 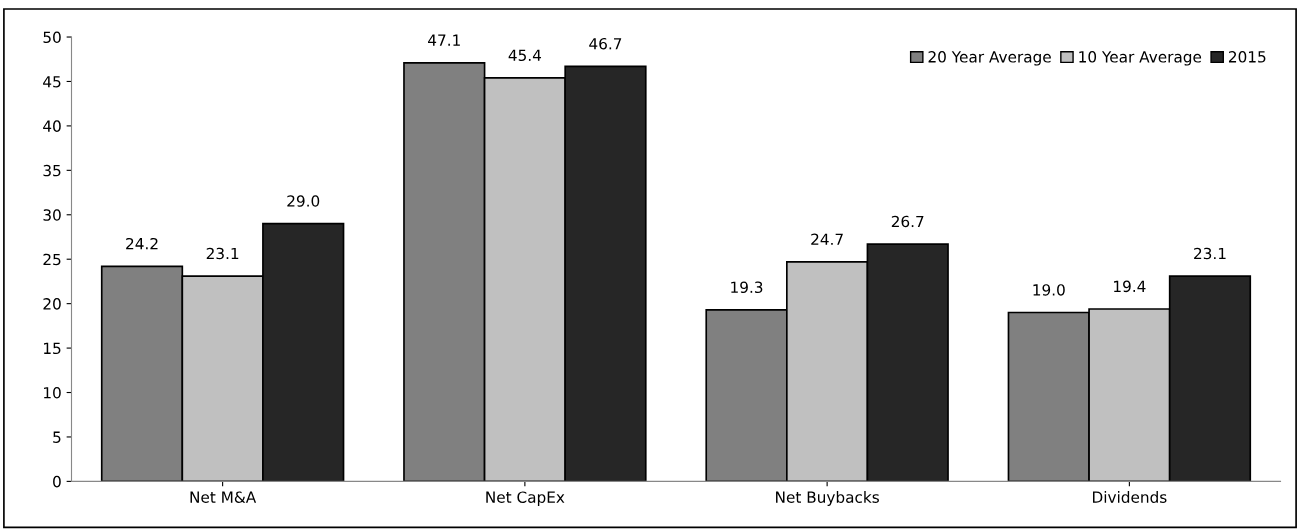 What do you see at coordinates (52, 392) in the screenshot?
I see `y-tick-label: 10` at bounding box center [52, 392].